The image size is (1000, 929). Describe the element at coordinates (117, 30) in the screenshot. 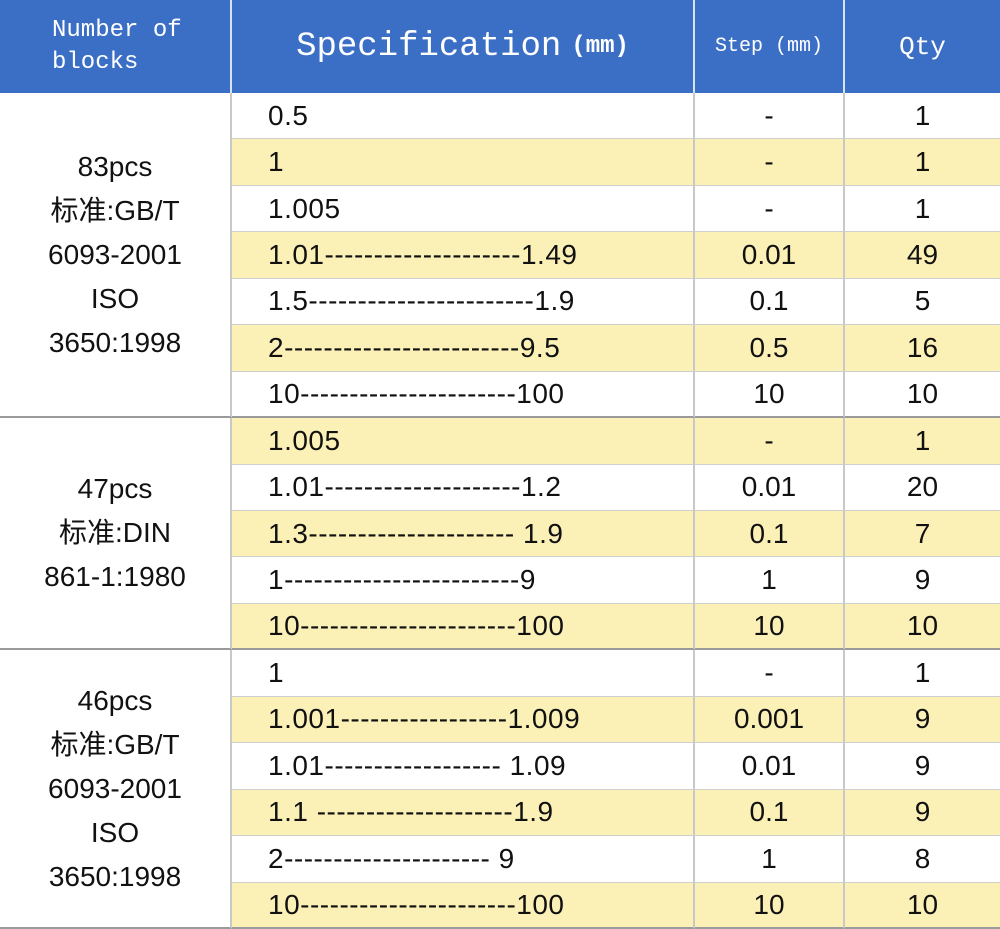

I see `header-text: Number of` at that location.